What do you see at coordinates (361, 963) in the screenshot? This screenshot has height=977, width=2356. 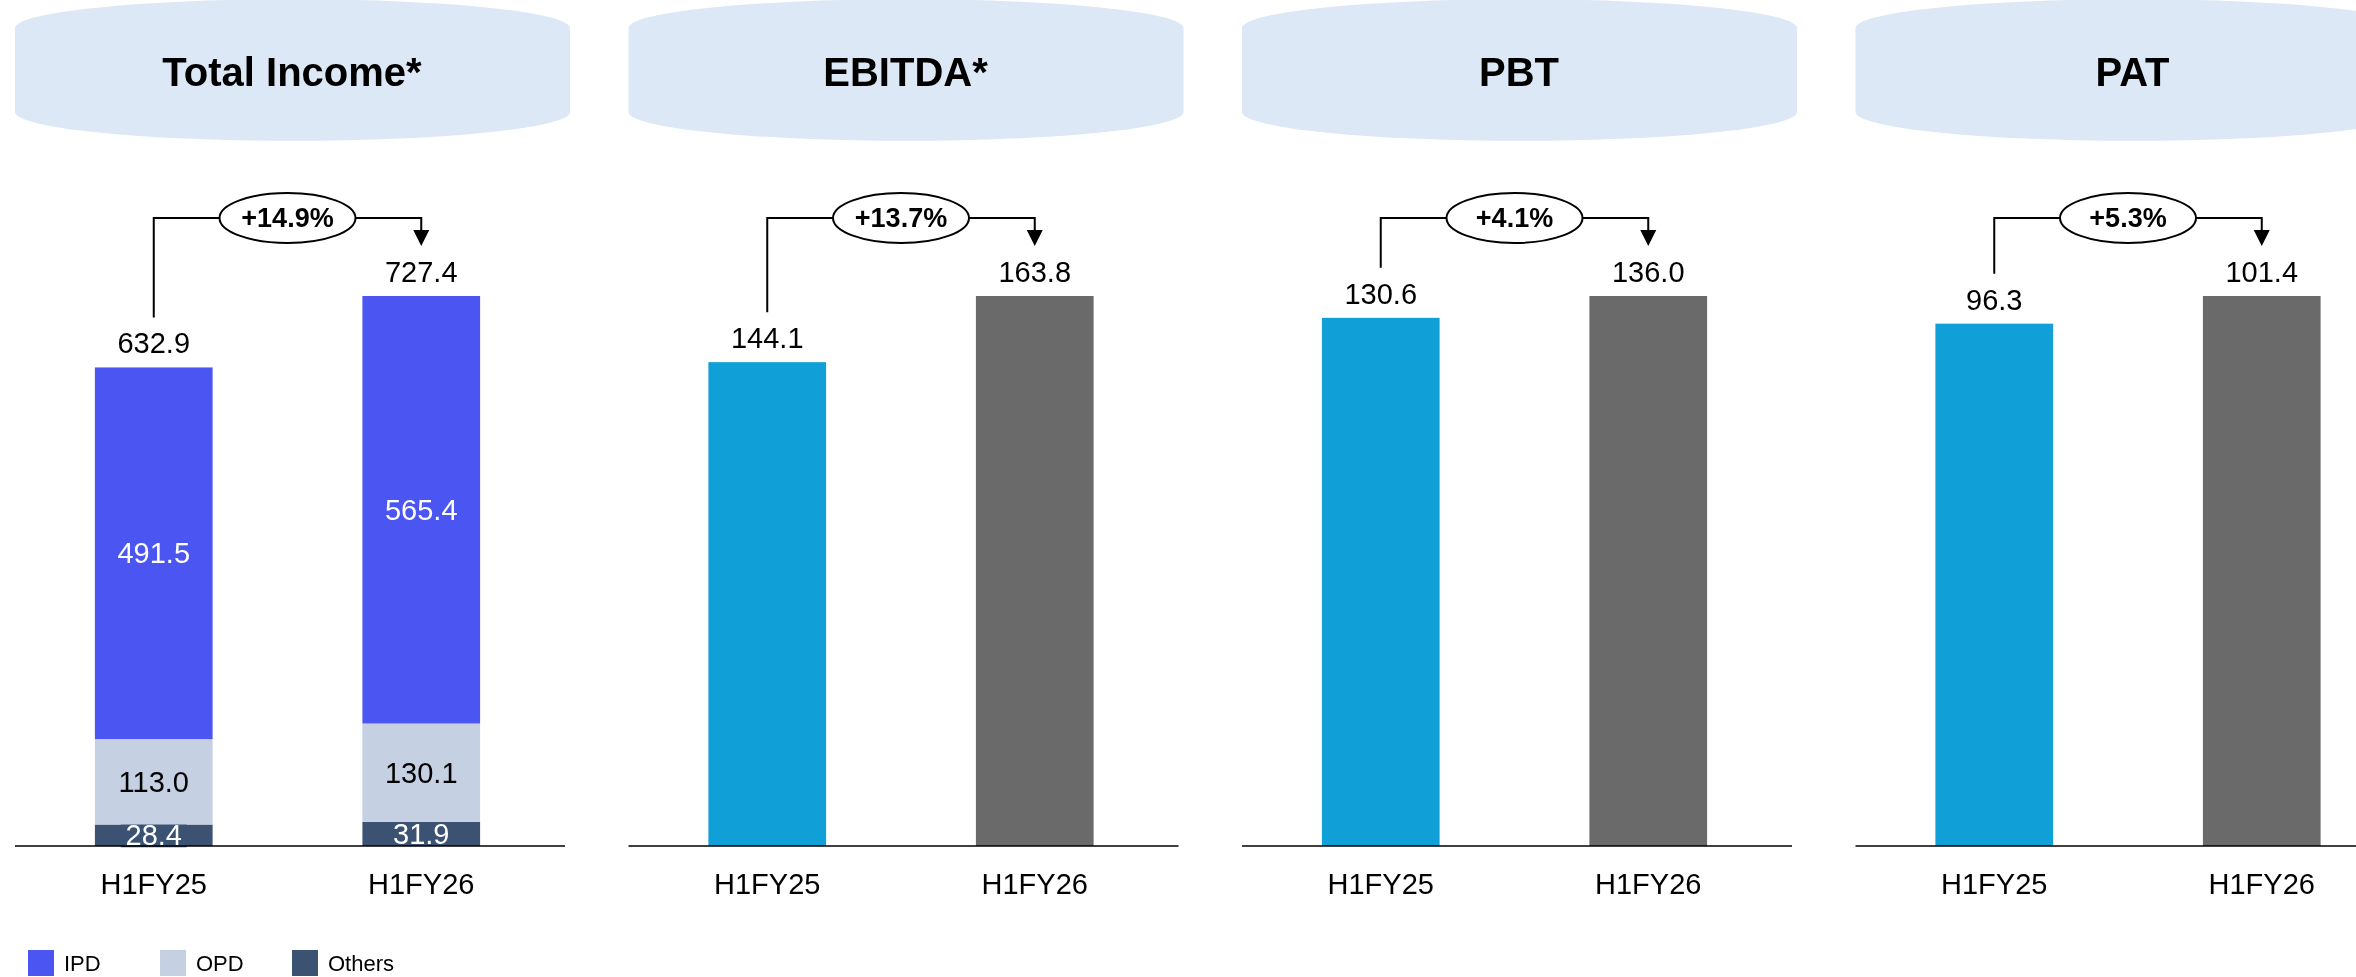 I see `legend-label: Others` at bounding box center [361, 963].